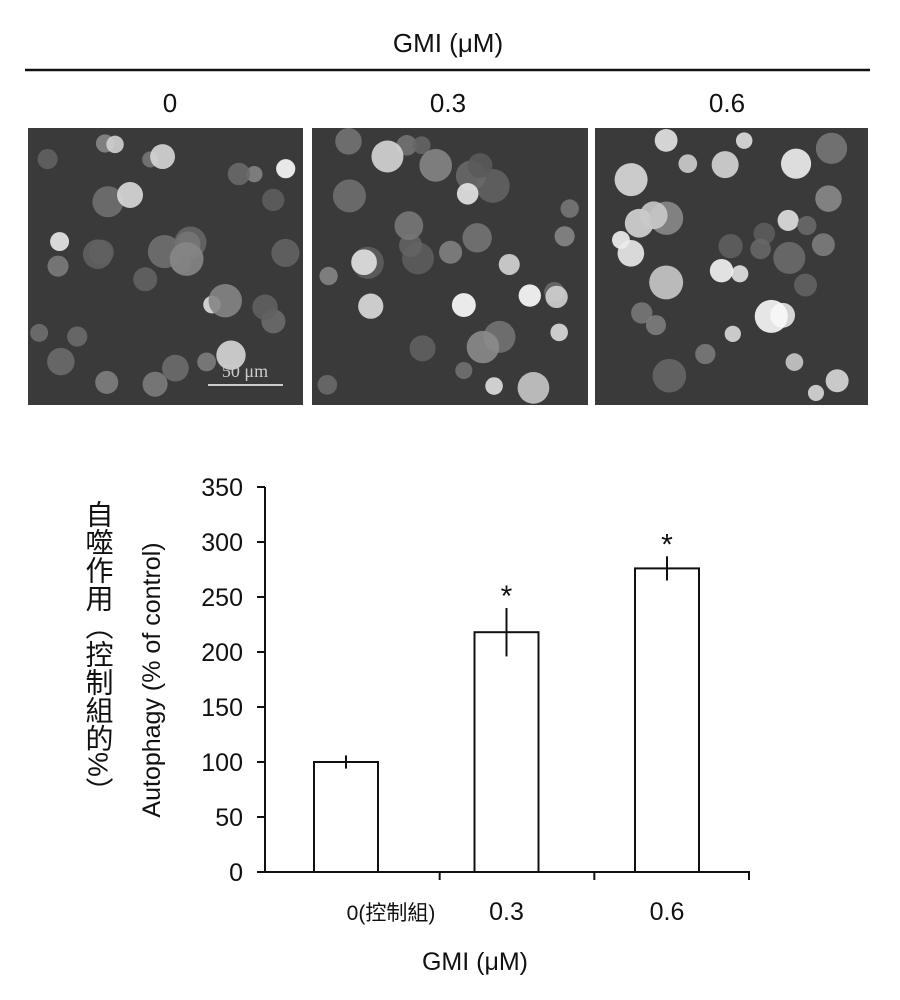 The width and height of the screenshot is (900, 1000). I want to click on x-axis-label: GMI (μM), so click(475, 962).